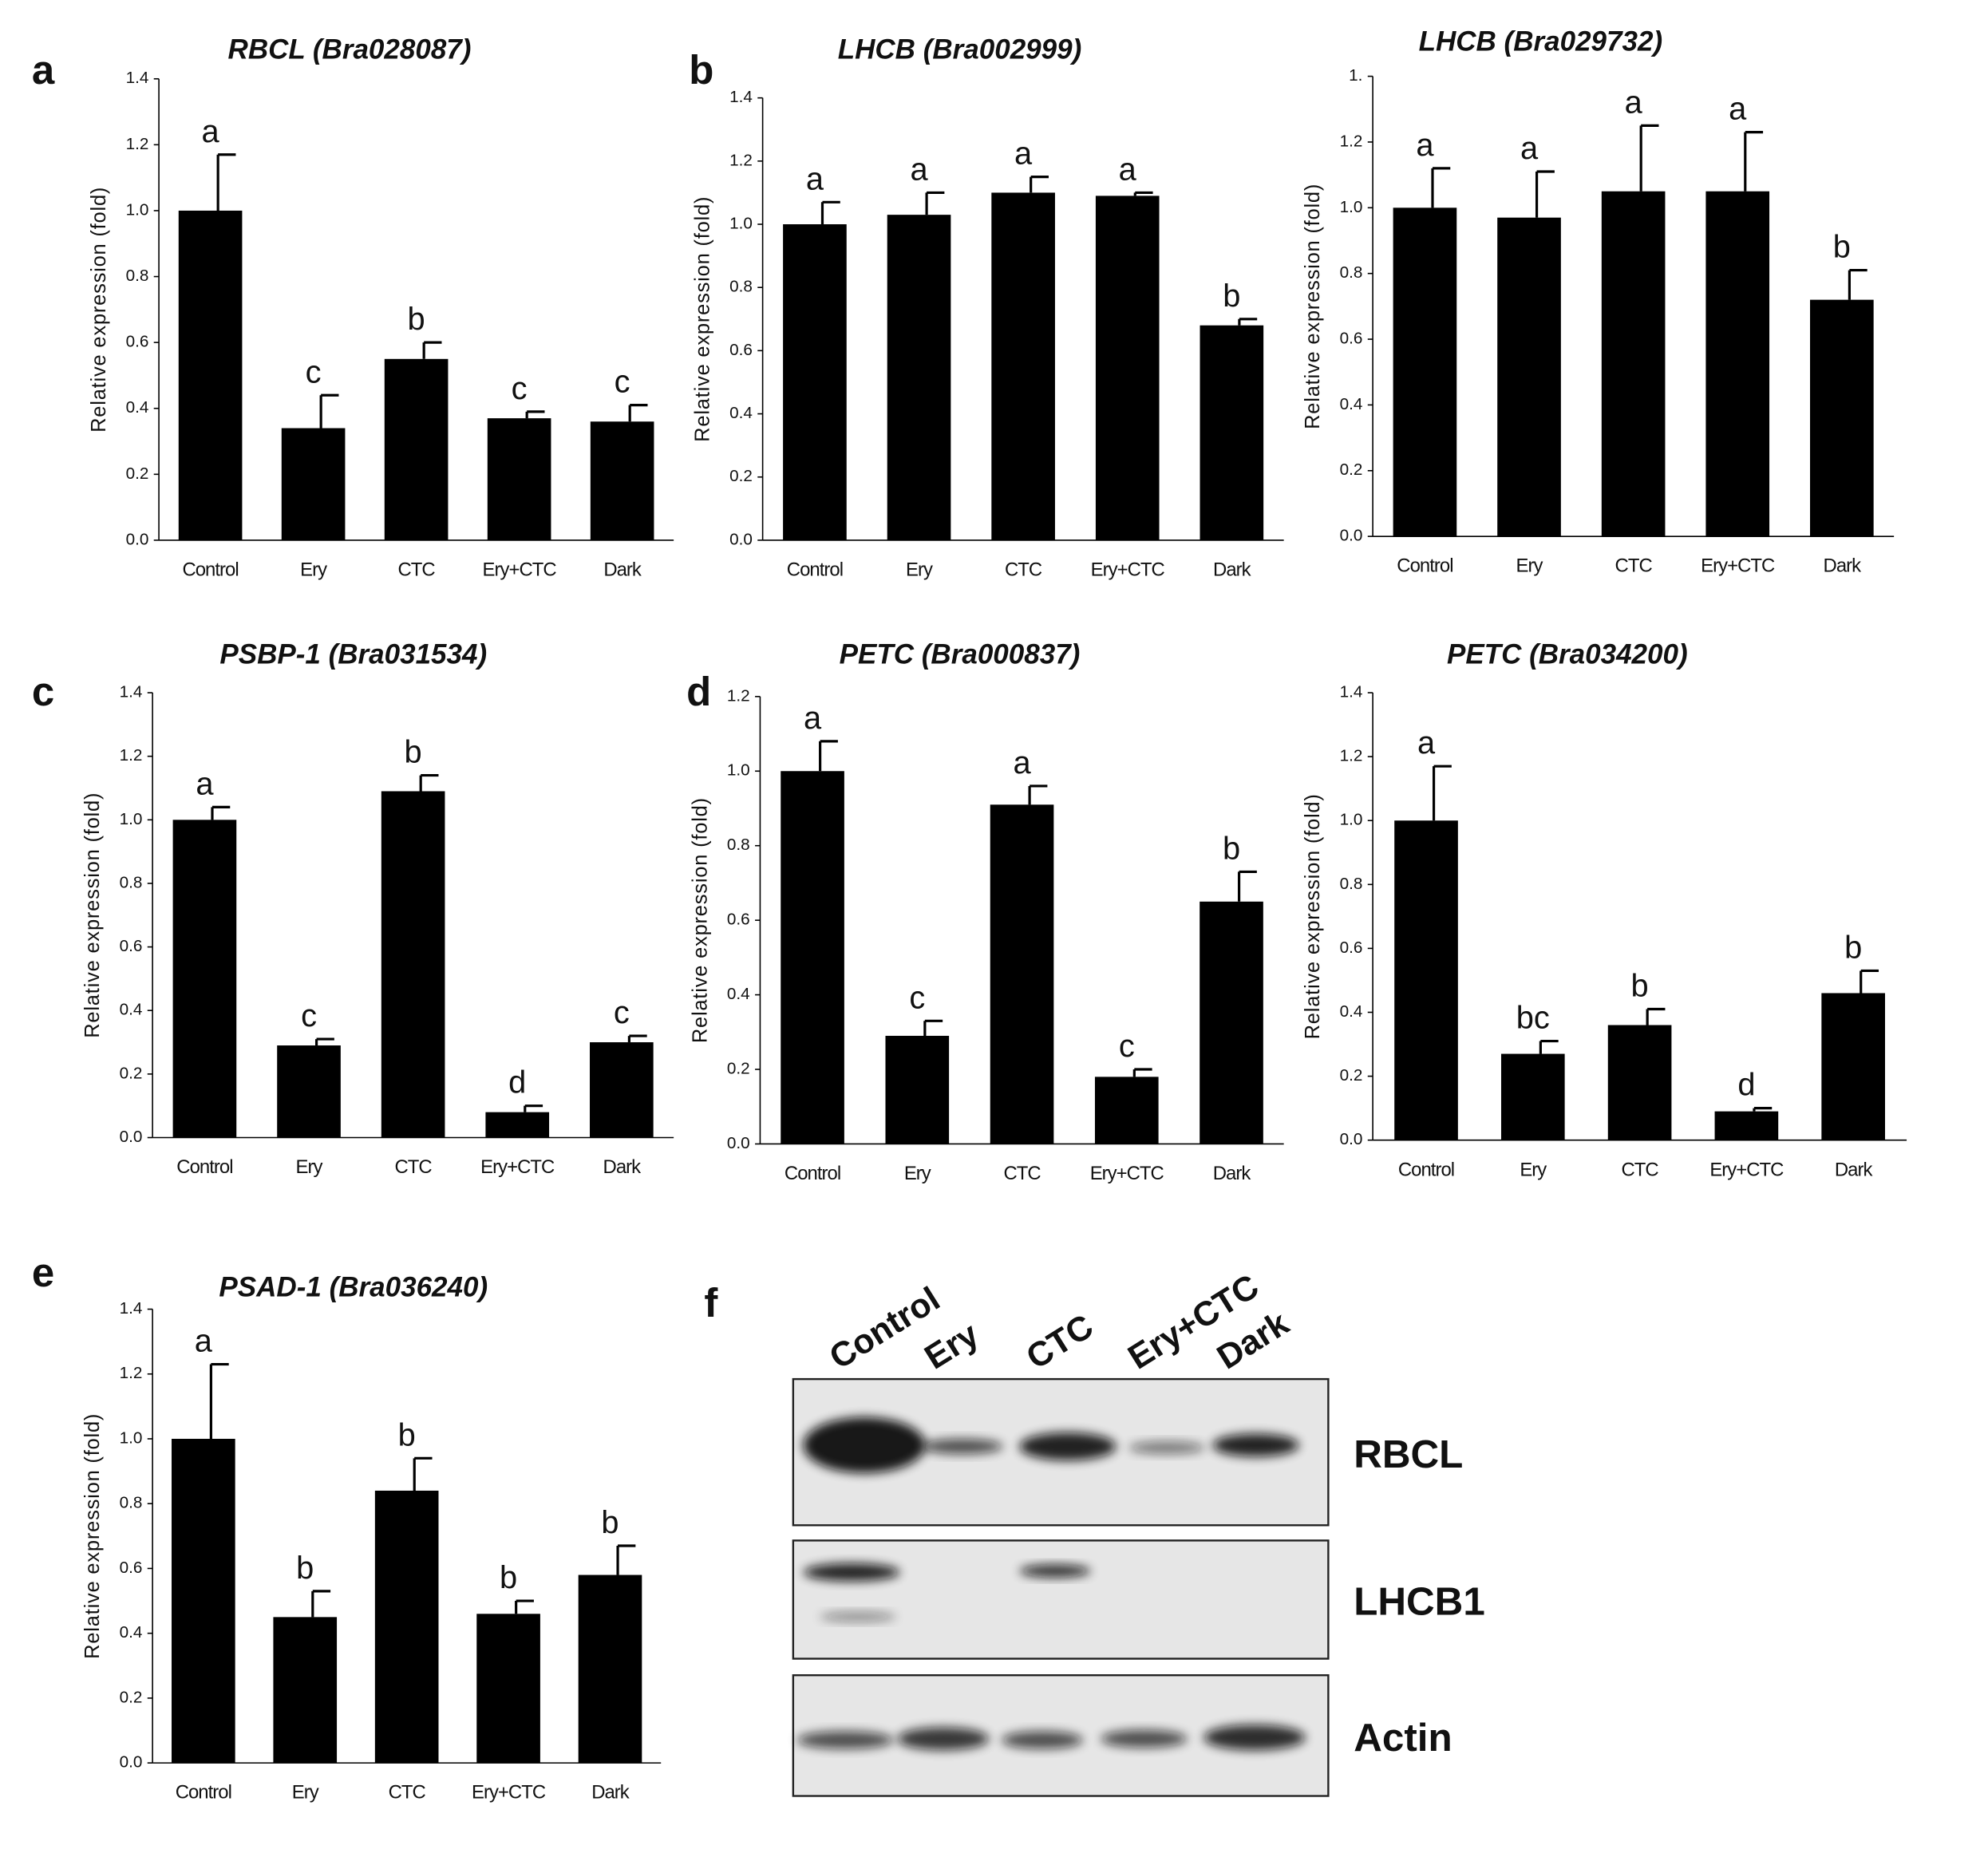  What do you see at coordinates (1419, 1602) in the screenshot?
I see `row-label: LHCB1` at bounding box center [1419, 1602].